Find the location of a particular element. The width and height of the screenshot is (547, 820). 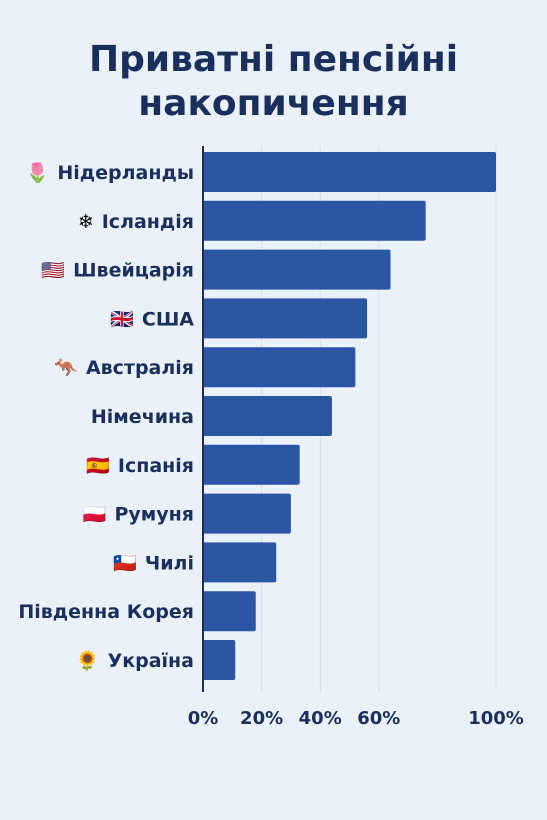

chart-title: Приватні пенсійні накопичення is located at coordinates (273, 82).